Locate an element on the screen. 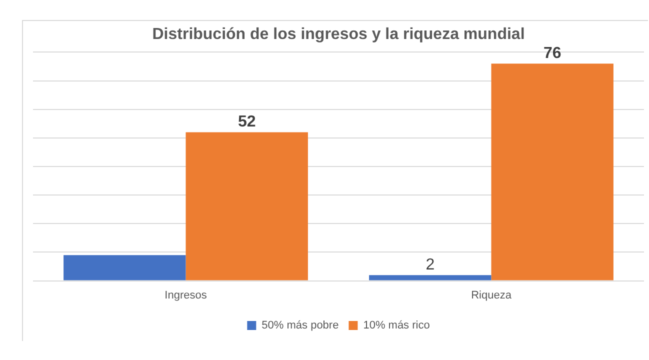 The image size is (649, 360). x-tick-label: Riqueza is located at coordinates (491, 295).